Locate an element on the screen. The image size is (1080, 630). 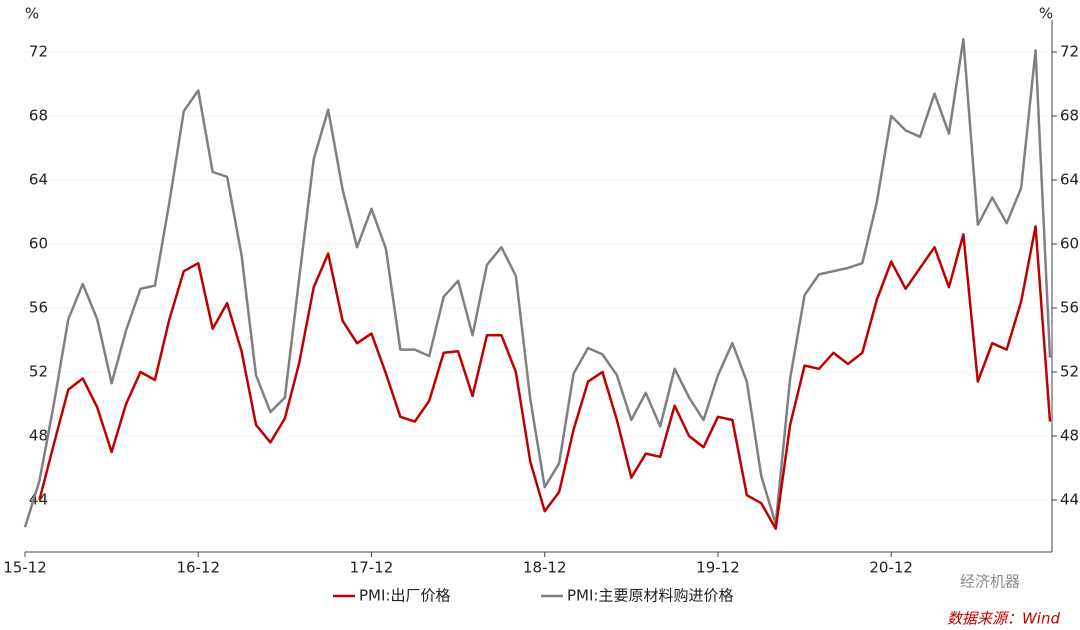
legend-label: PMI:主要原材料购进价格 is located at coordinates (650, 596).